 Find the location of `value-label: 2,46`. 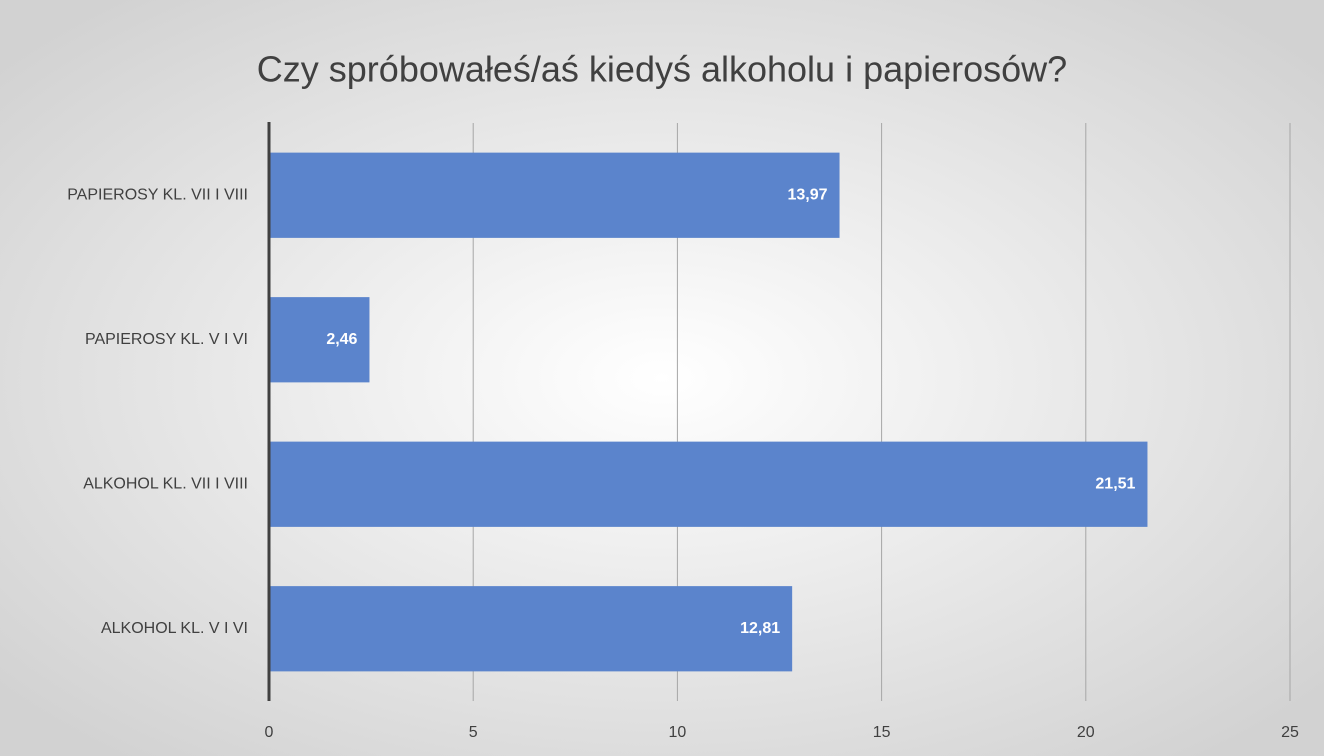

value-label: 2,46 is located at coordinates (341, 339).